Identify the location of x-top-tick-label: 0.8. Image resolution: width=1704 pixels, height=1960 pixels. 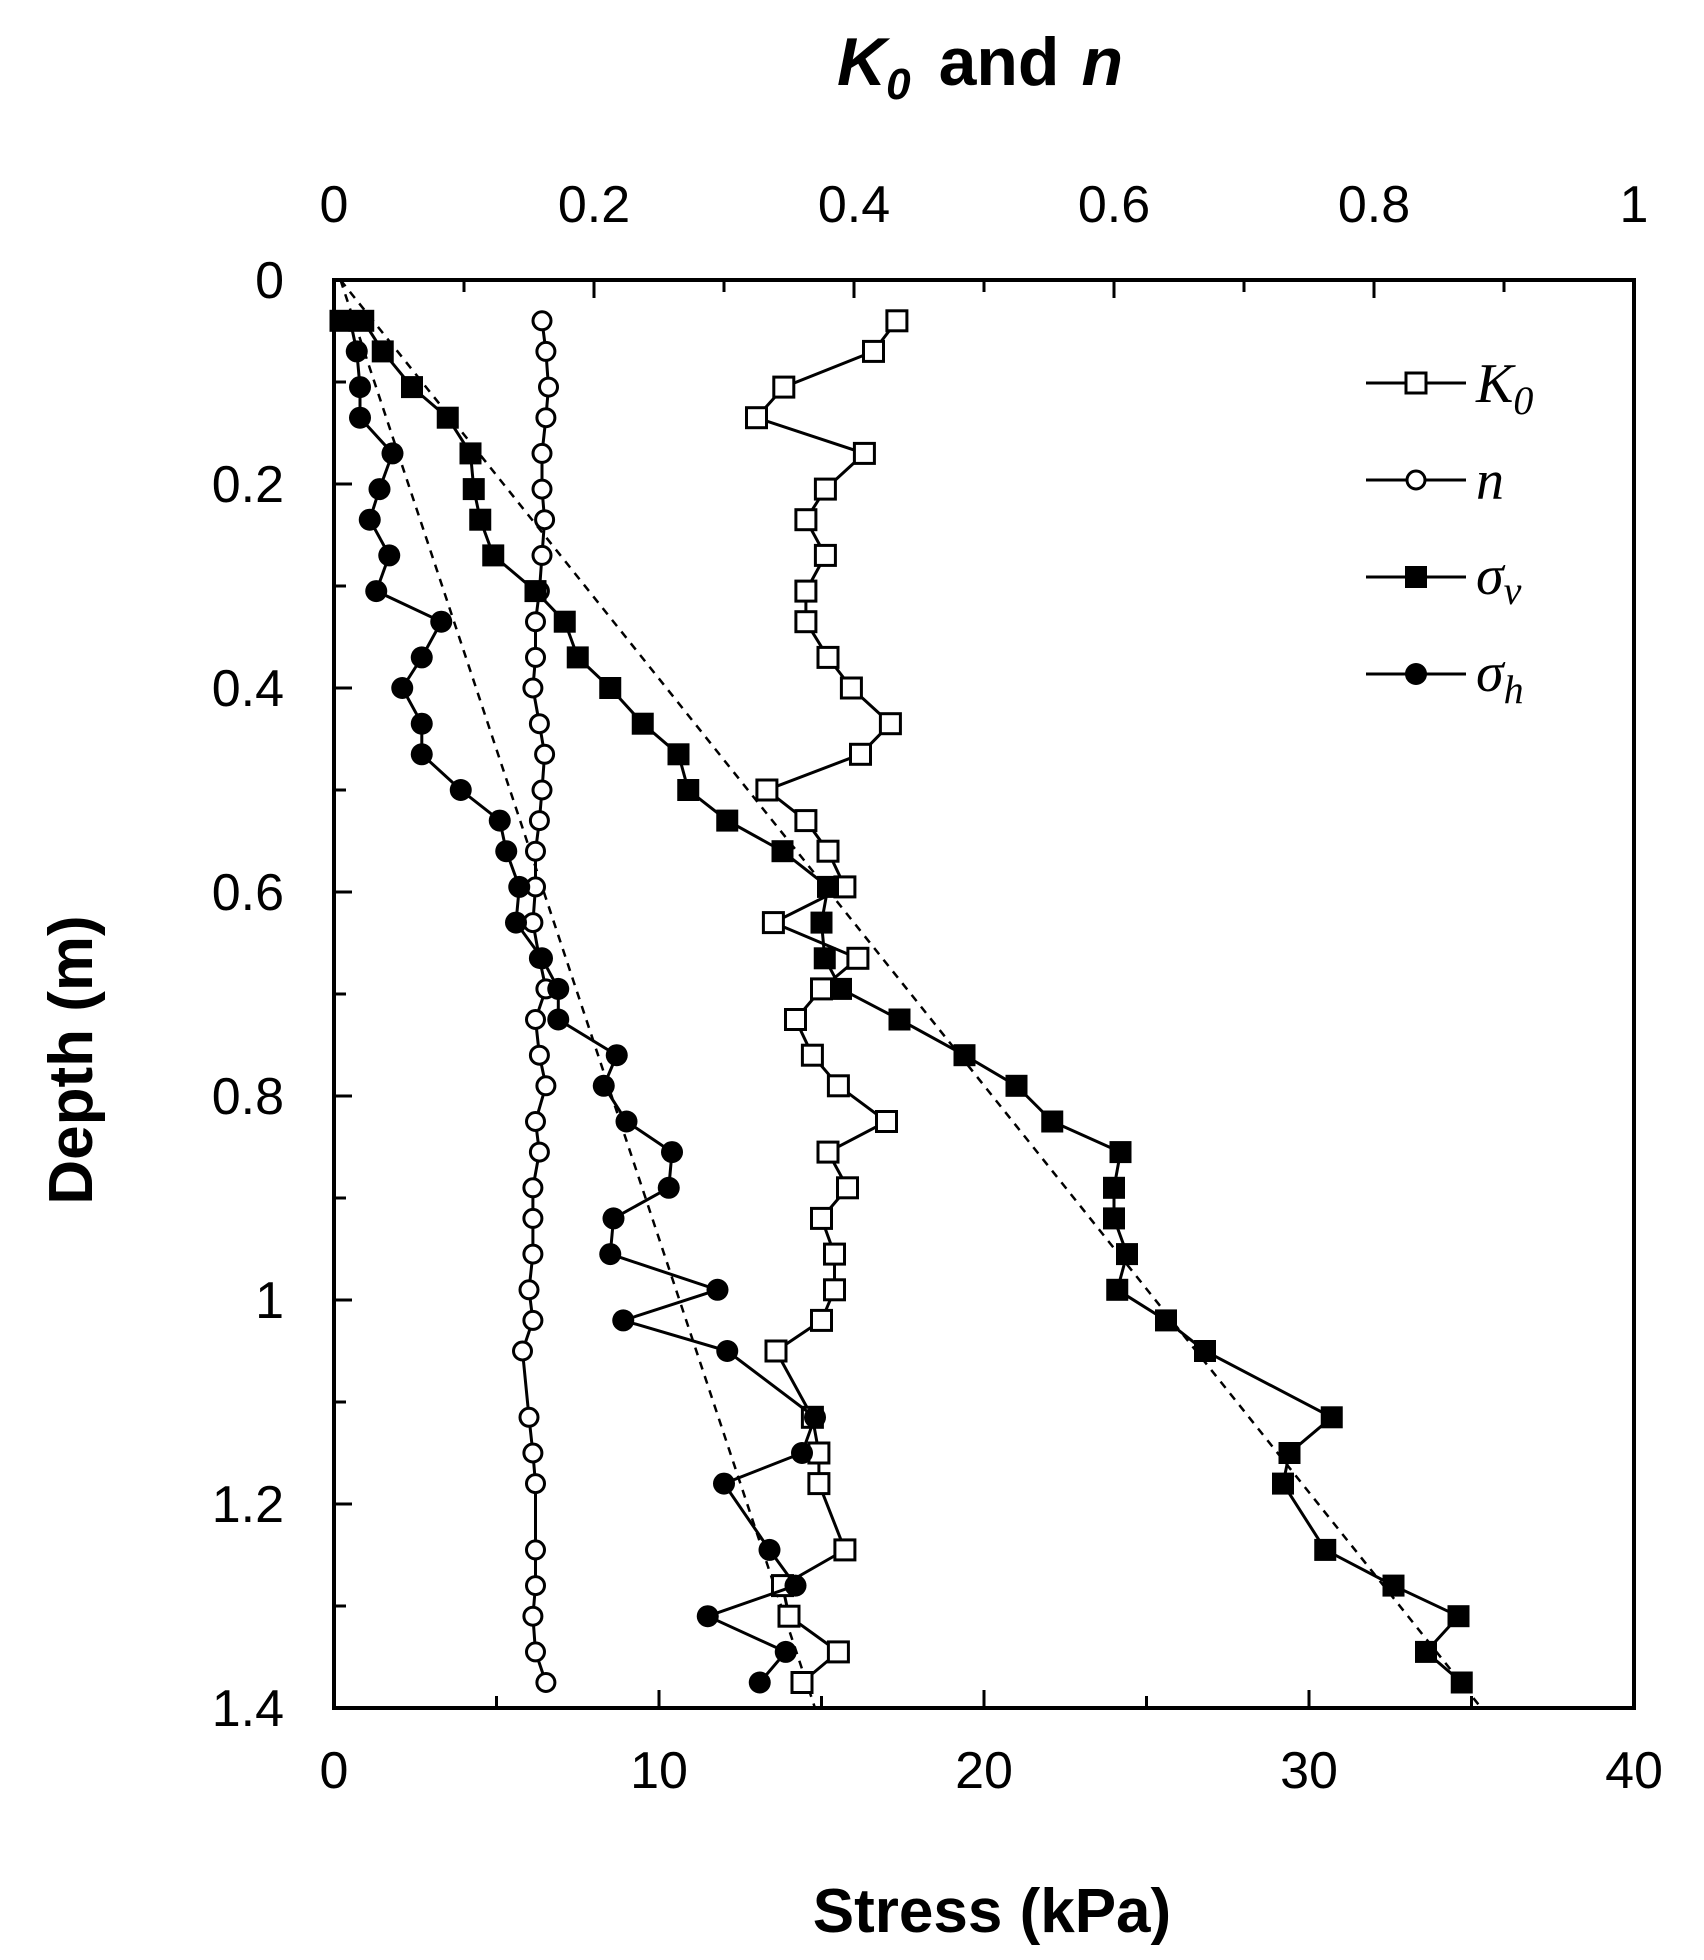
(1374, 205).